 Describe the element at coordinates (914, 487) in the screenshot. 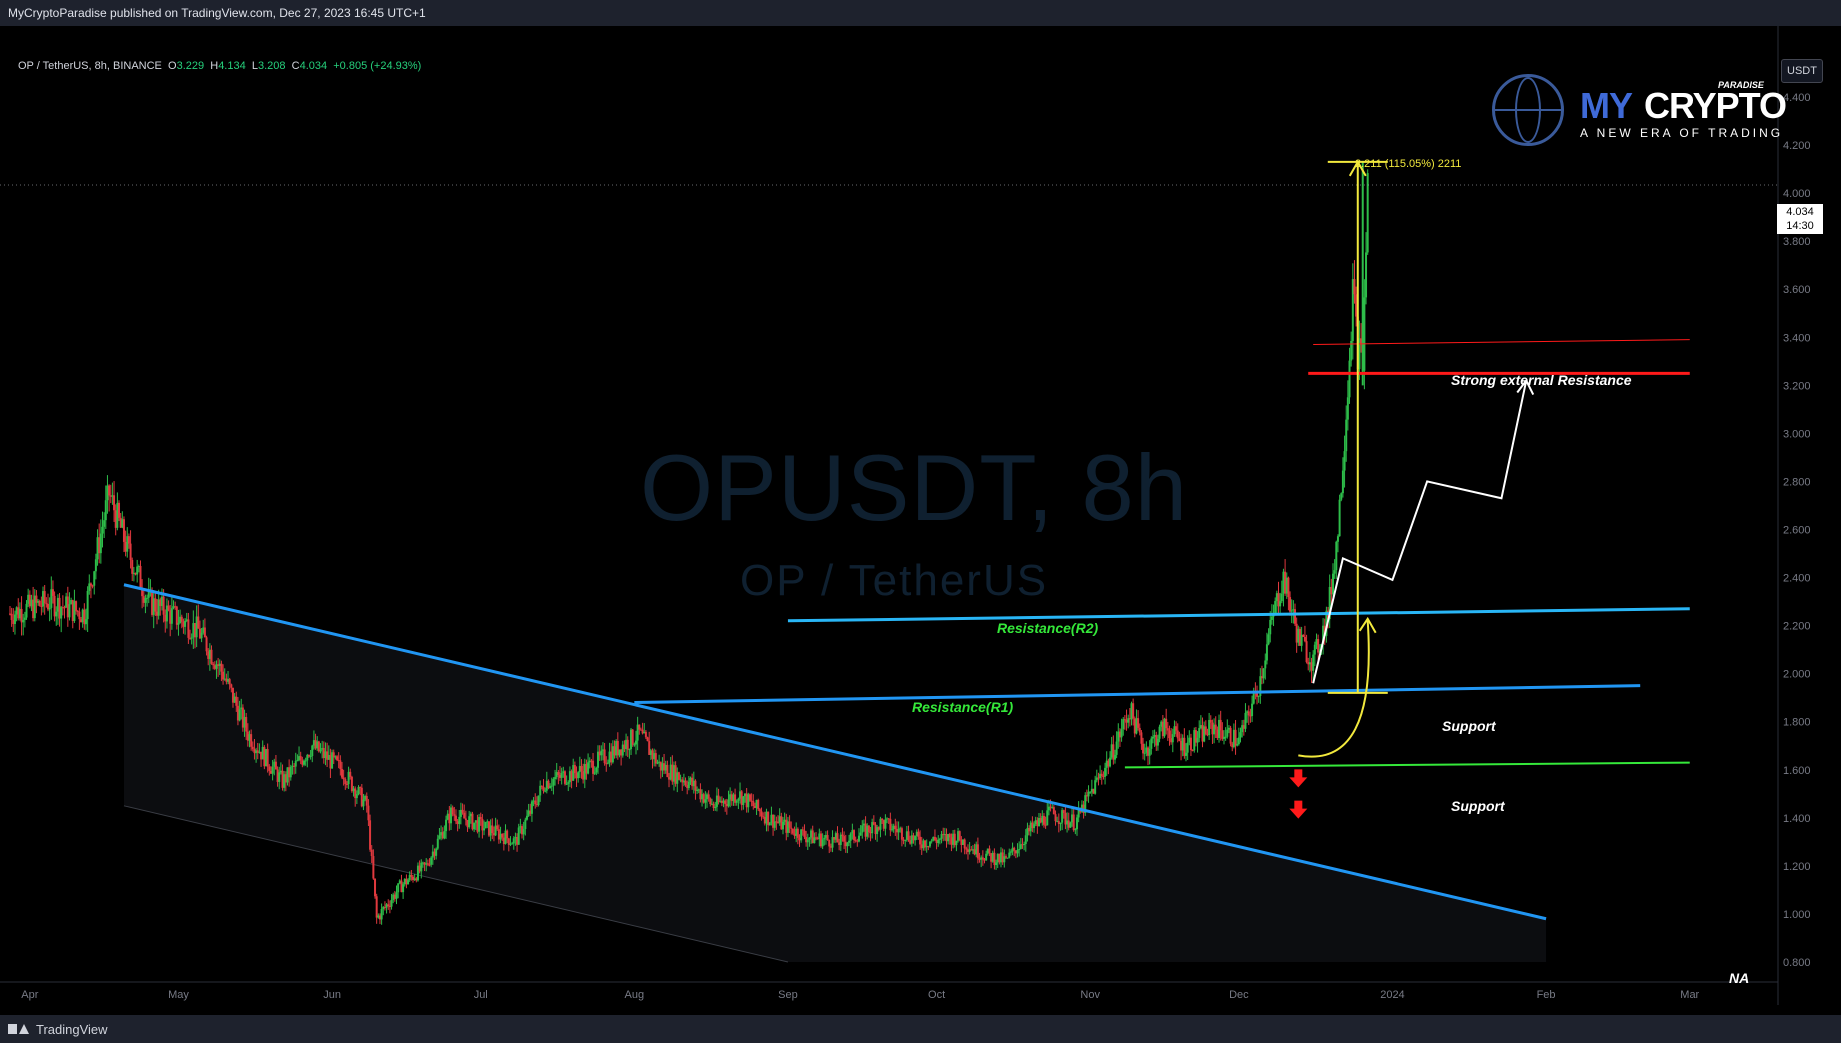

I see `watermark-symbol: OPUSDT, 8h` at that location.